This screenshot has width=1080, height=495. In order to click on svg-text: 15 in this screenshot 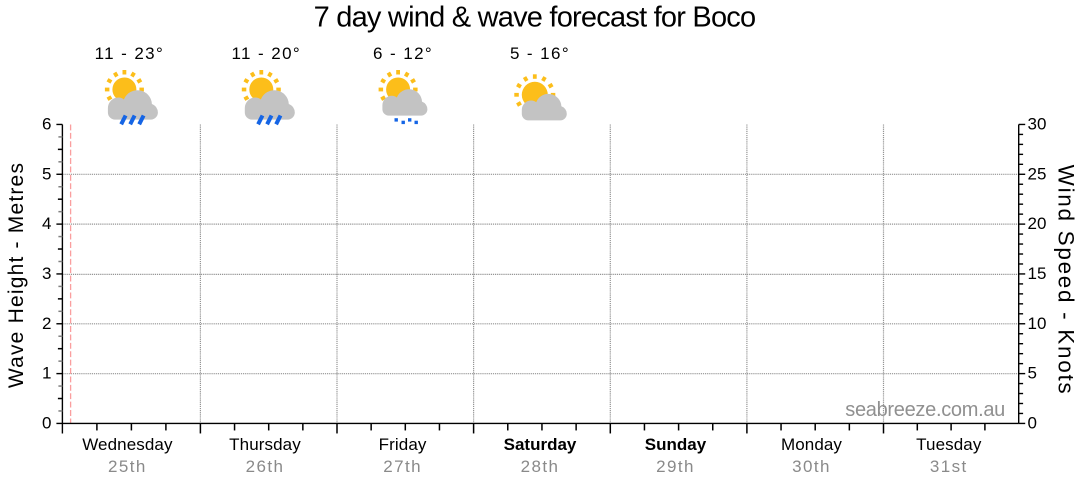, I will do `click(1037, 273)`.